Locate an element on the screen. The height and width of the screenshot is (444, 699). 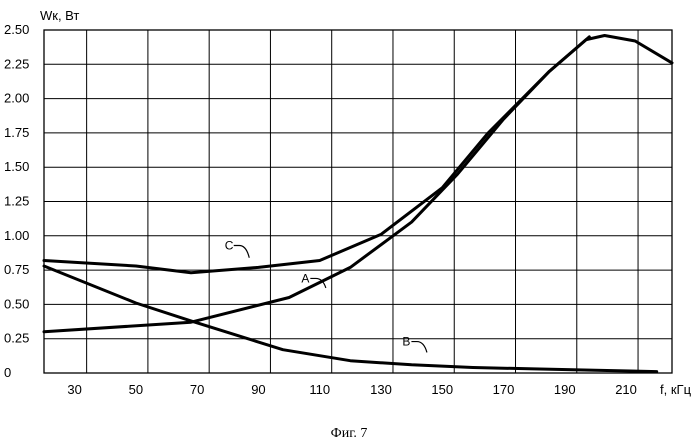
y-tick-label: 0.25 is located at coordinates (16, 338).